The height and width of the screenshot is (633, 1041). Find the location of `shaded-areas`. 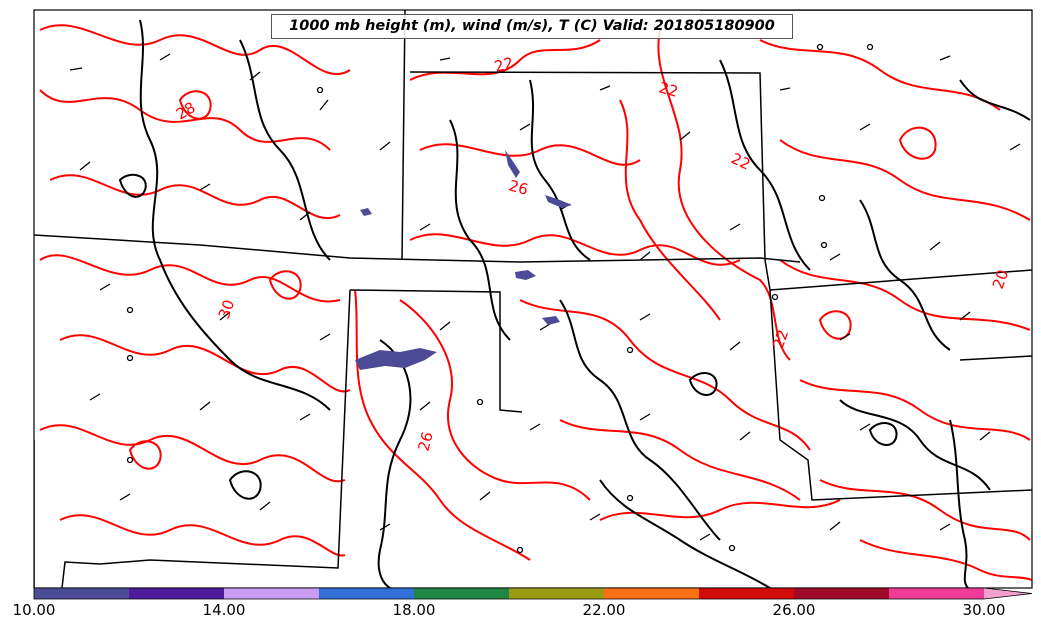

shaded-areas is located at coordinates (463, 260).